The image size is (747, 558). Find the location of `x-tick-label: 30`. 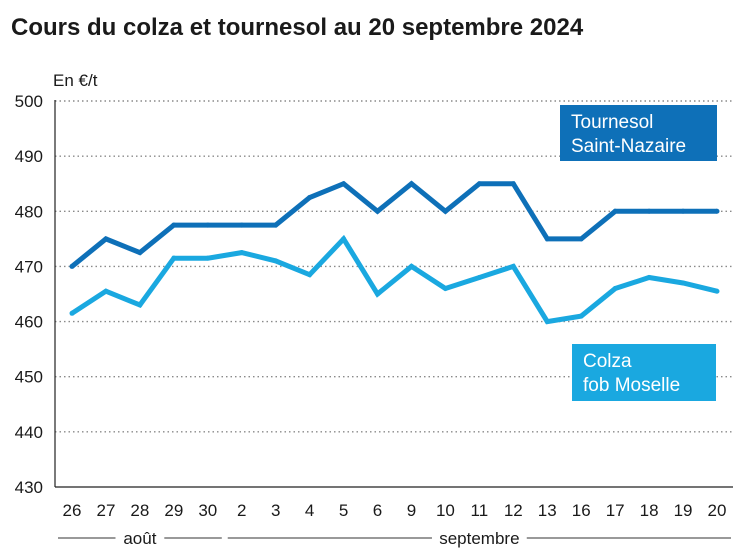

x-tick-label: 30 is located at coordinates (207, 510).